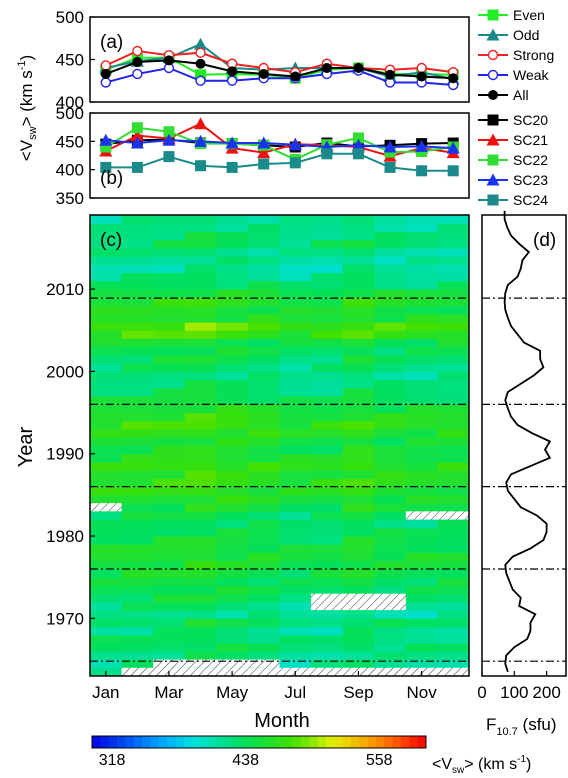 This screenshot has height=778, width=568. What do you see at coordinates (546, 692) in the screenshot?
I see `panel-d-x-tick-label: 200` at bounding box center [546, 692].